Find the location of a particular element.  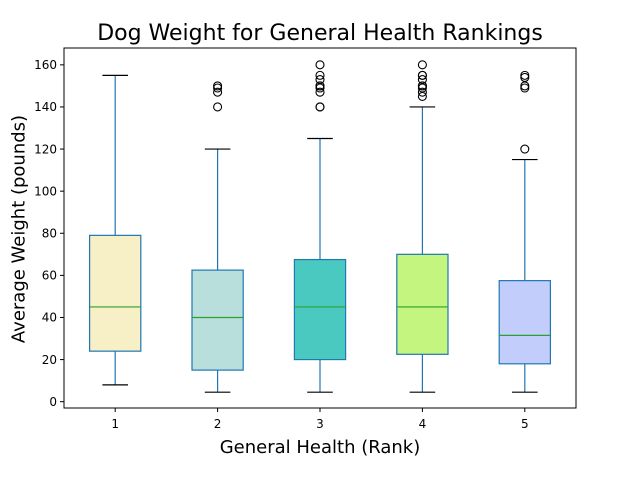

x-axis: 1 2 3 4 5 is located at coordinates (320, 419).